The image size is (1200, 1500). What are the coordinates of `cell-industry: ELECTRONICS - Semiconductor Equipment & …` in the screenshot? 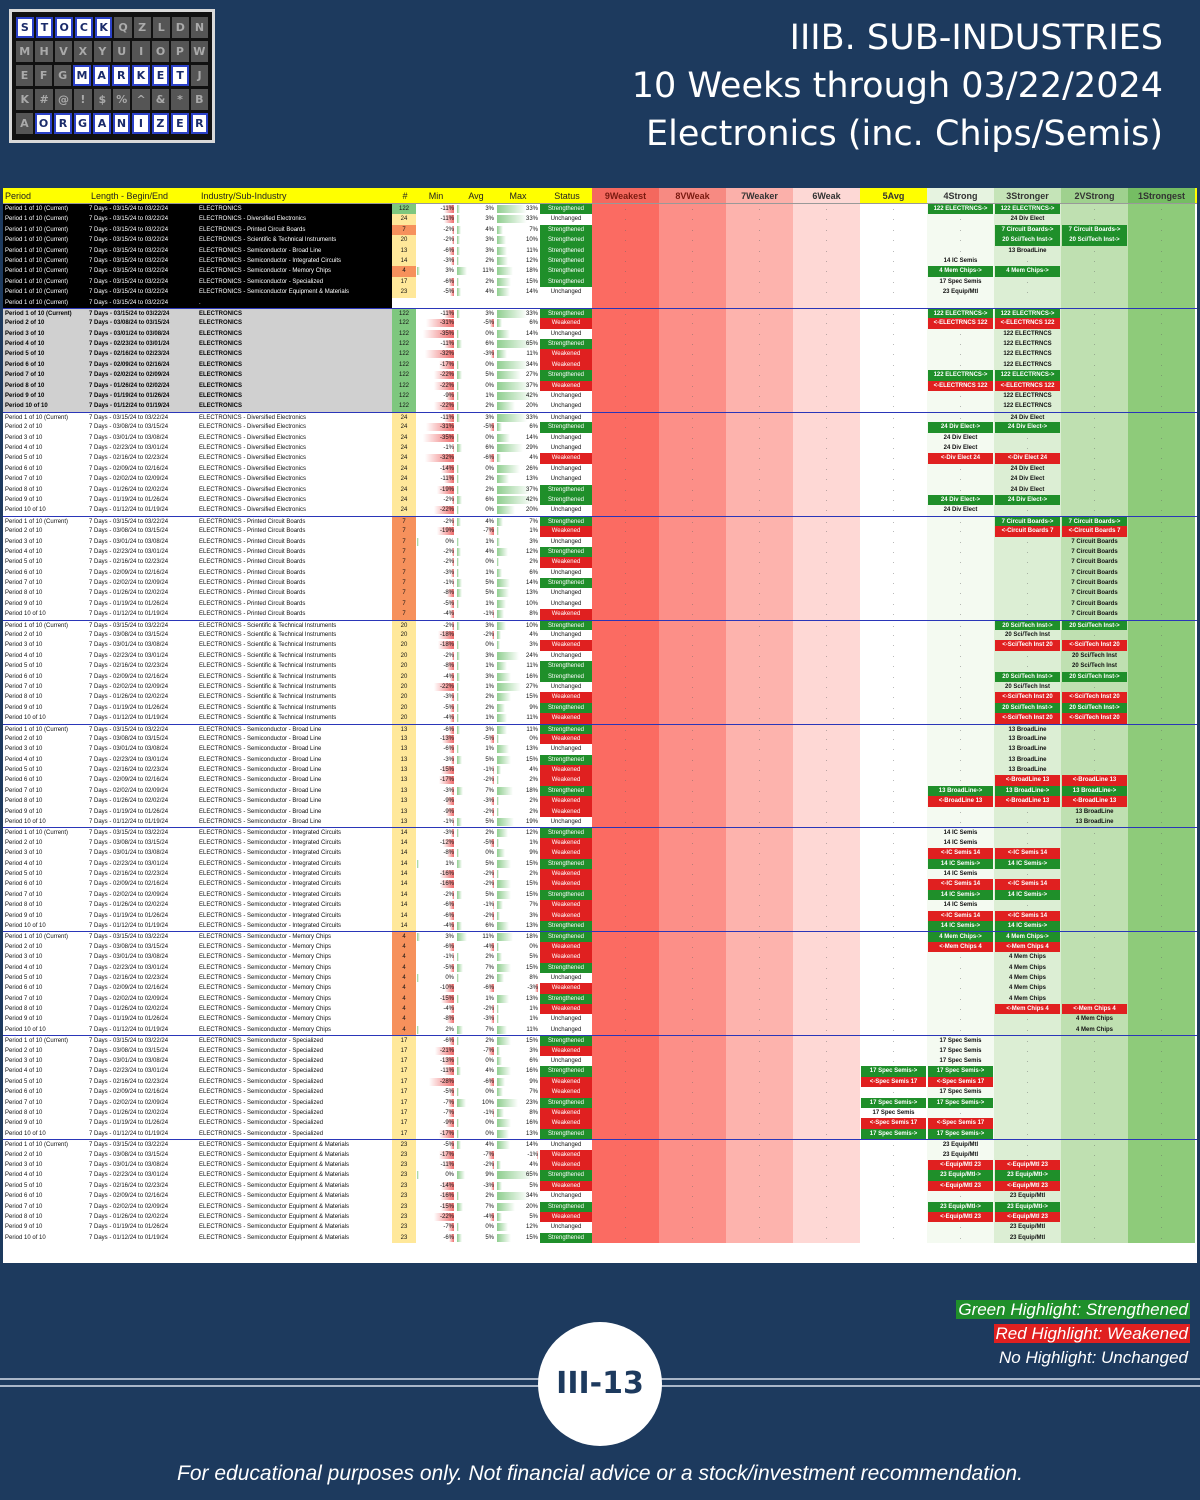 It's located at (274, 1154).